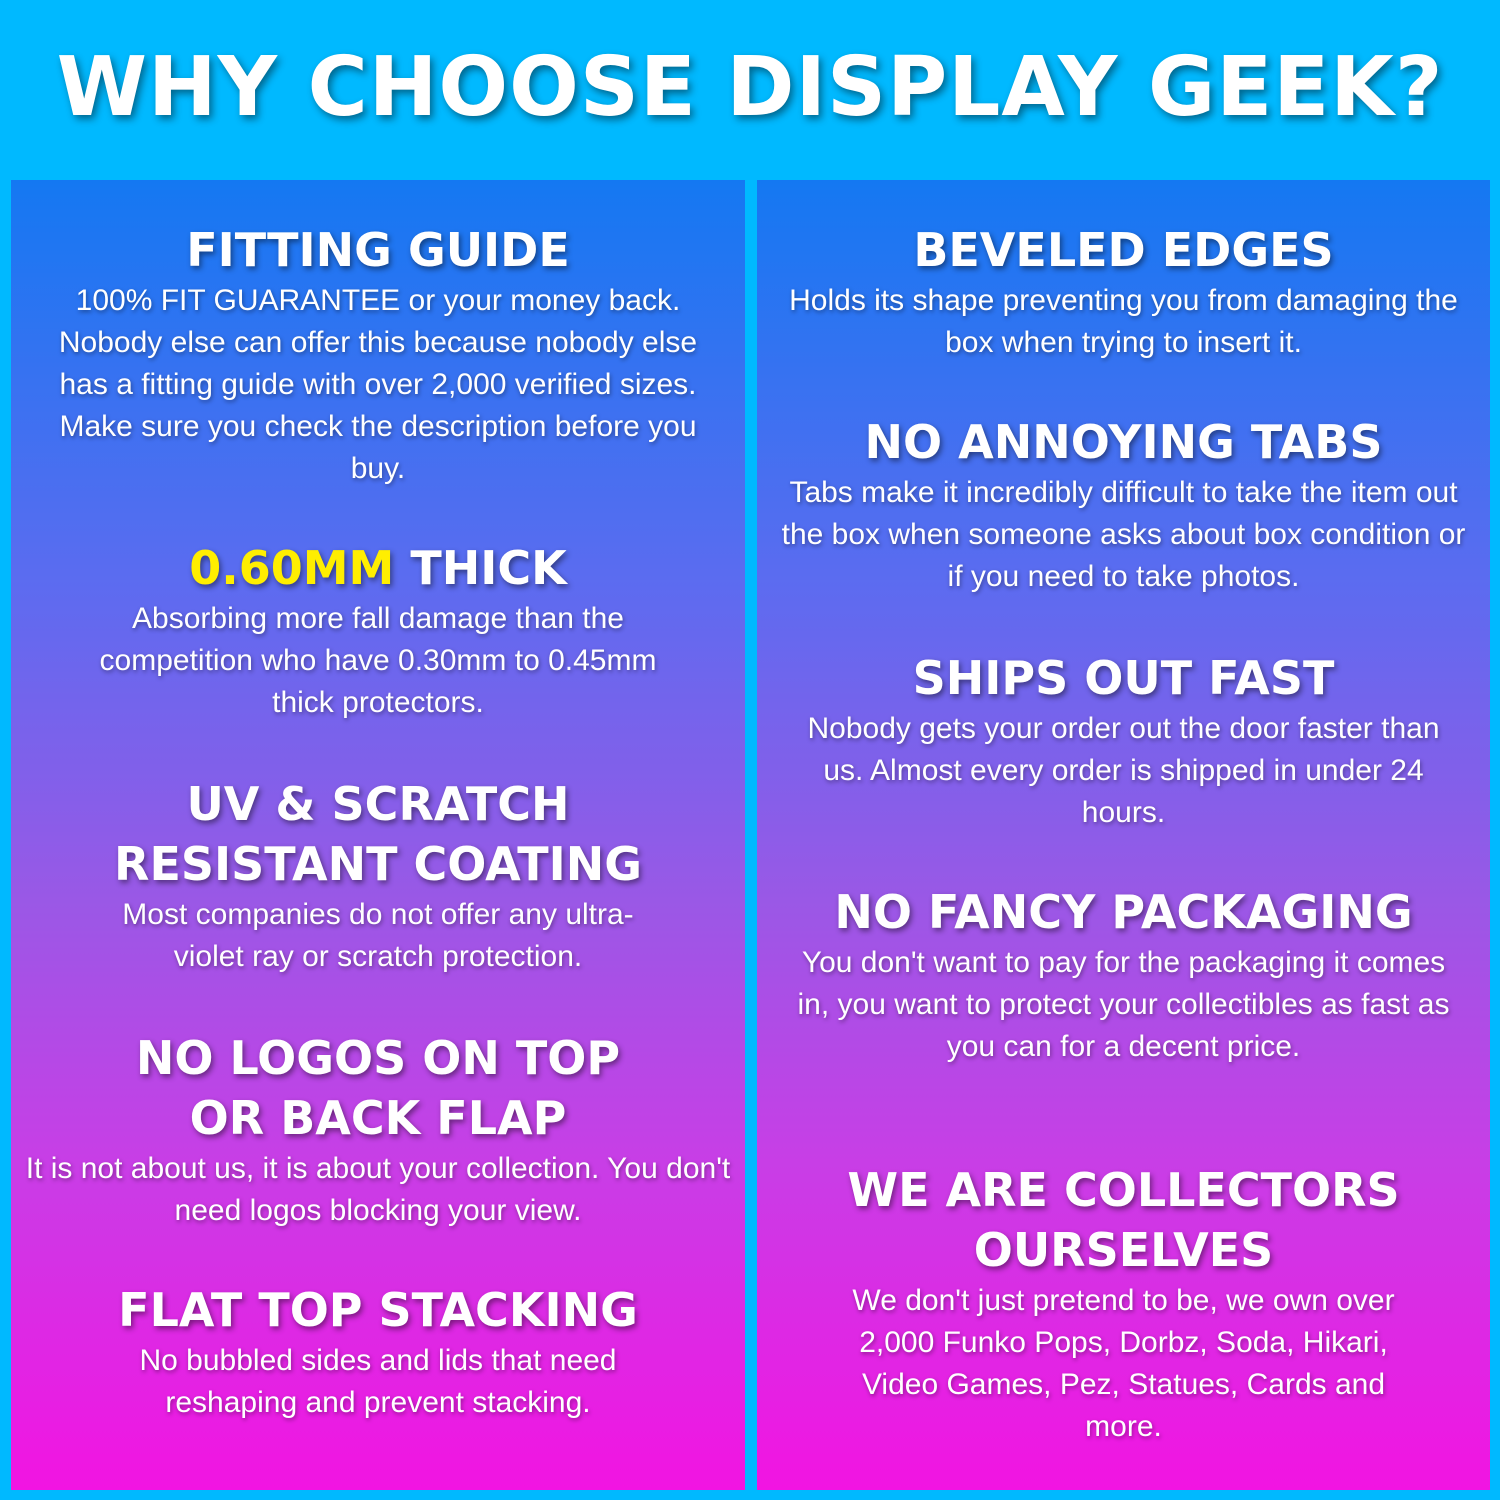 This screenshot has width=1500, height=1500. I want to click on feature-heading: NO LOGOS ON TOP OR BACK FLAP, so click(378, 1088).